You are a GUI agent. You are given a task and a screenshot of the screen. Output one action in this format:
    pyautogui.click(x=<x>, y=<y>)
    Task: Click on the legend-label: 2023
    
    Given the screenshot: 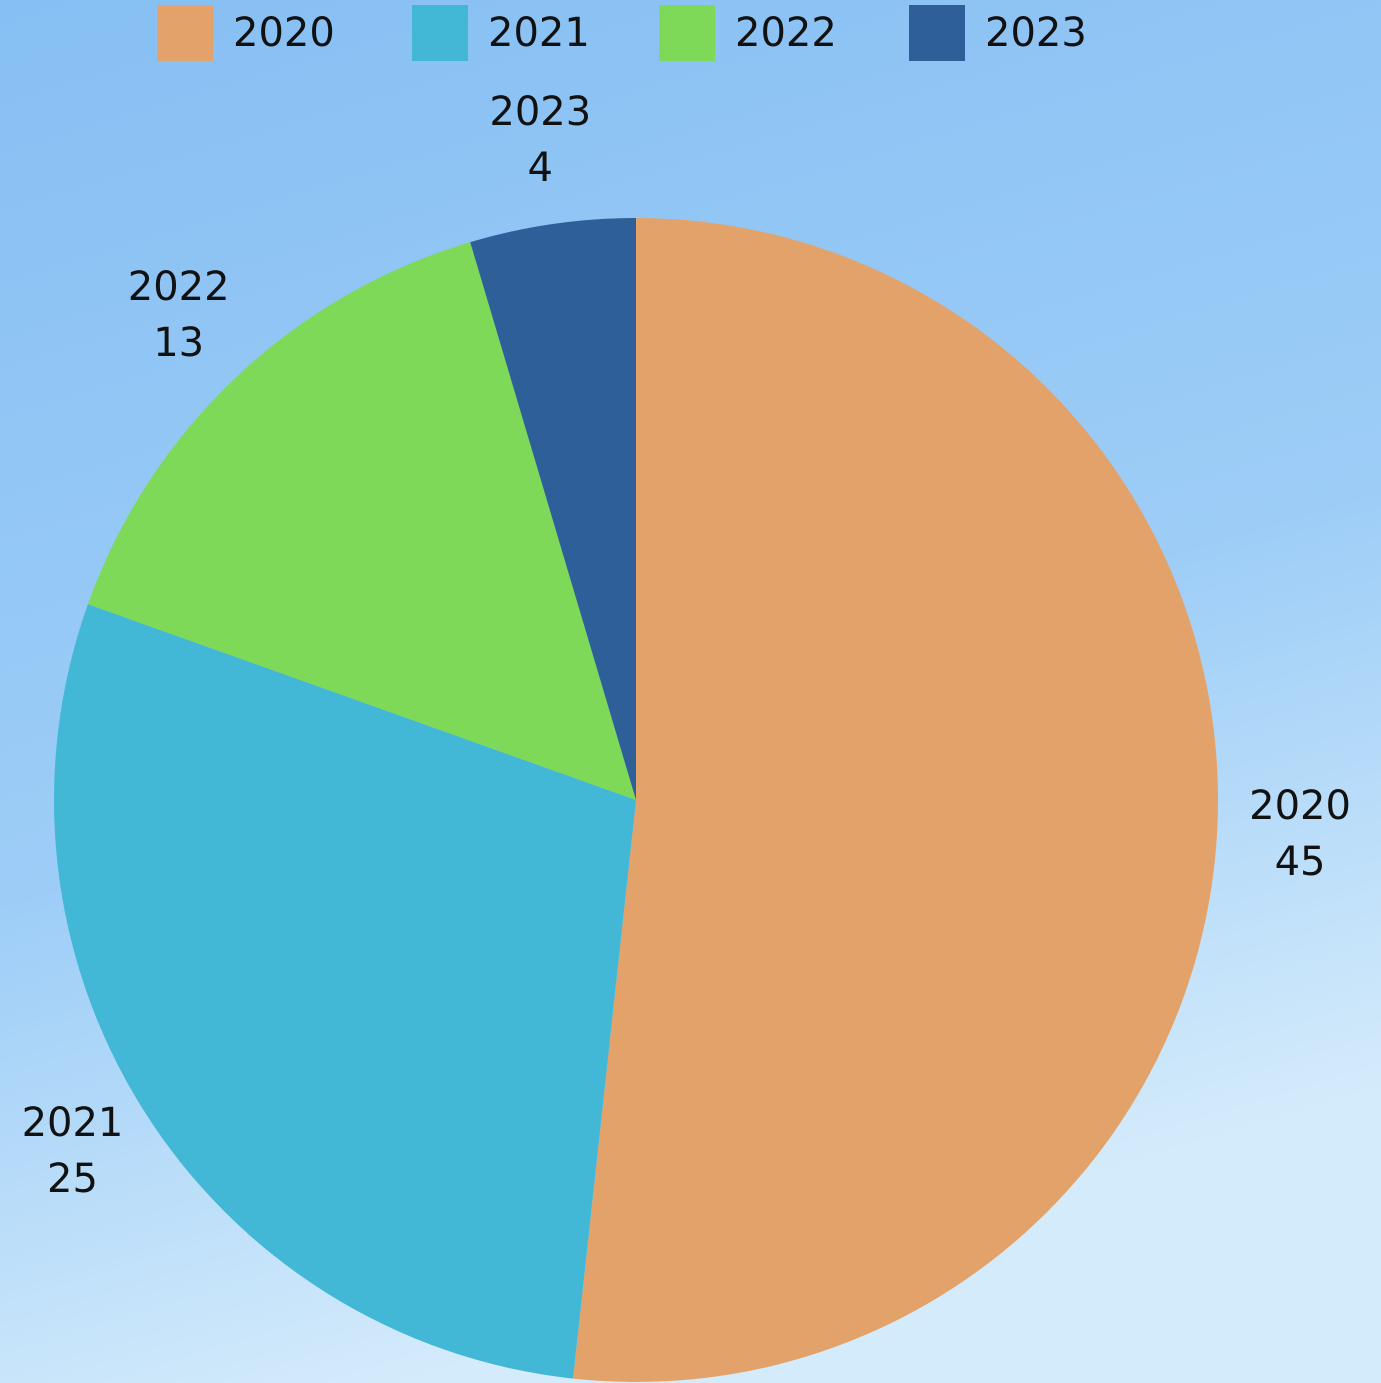 What is the action you would take?
    pyautogui.click(x=1036, y=33)
    